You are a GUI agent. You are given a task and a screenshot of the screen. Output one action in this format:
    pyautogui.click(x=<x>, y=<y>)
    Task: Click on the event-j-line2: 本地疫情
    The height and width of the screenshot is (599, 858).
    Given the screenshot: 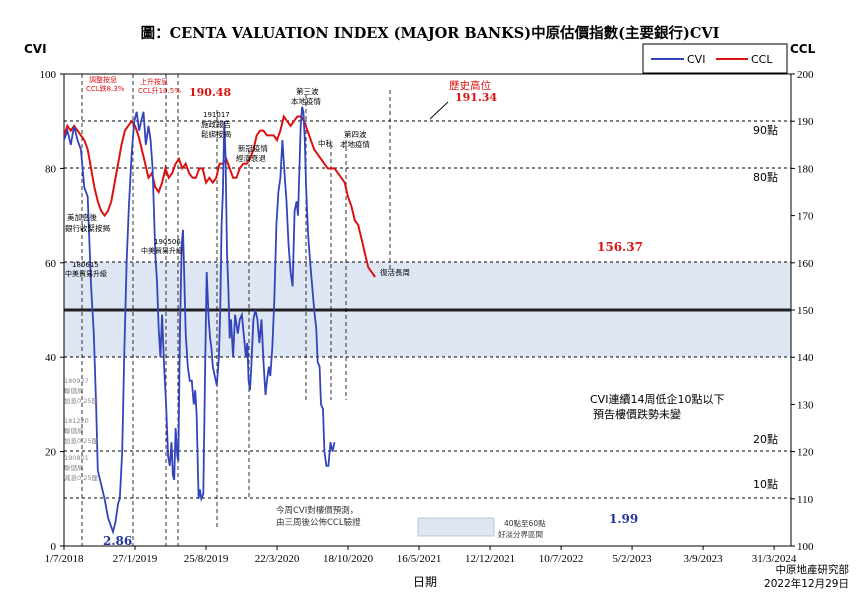 What is the action you would take?
    pyautogui.click(x=355, y=144)
    